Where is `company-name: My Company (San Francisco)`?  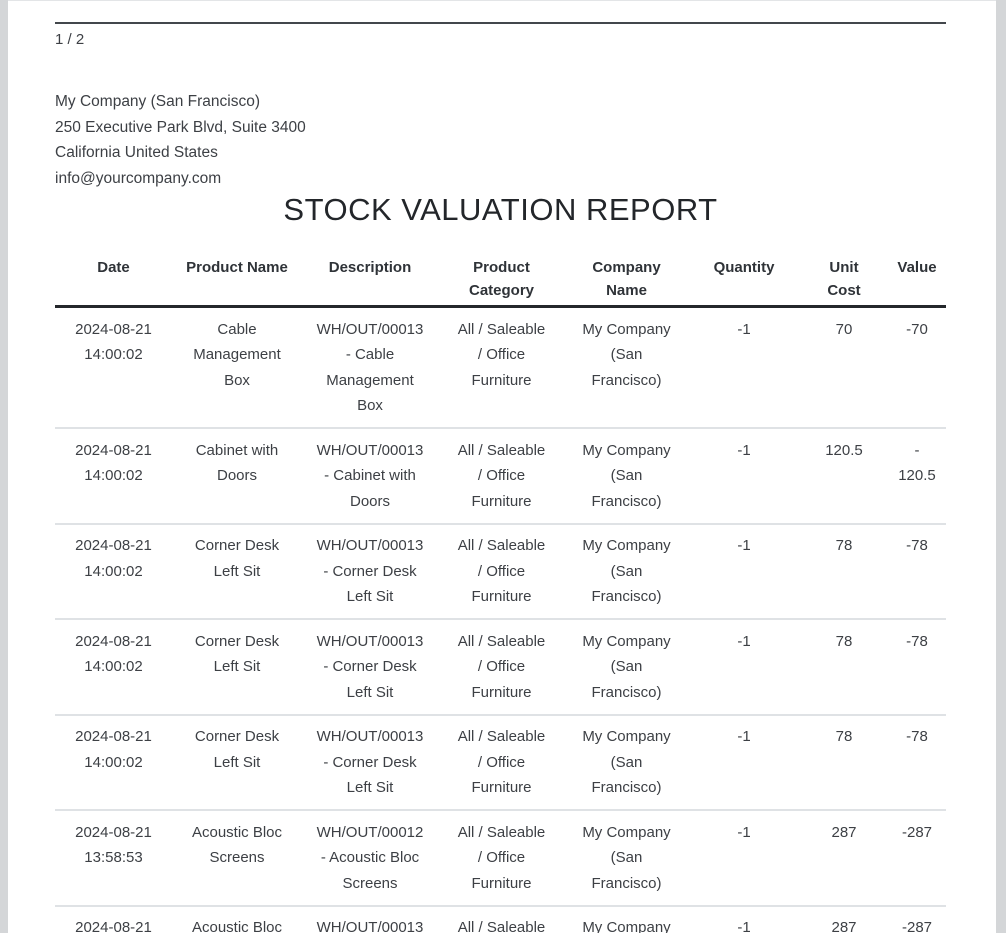 company-name: My Company (San Francisco) is located at coordinates (158, 101).